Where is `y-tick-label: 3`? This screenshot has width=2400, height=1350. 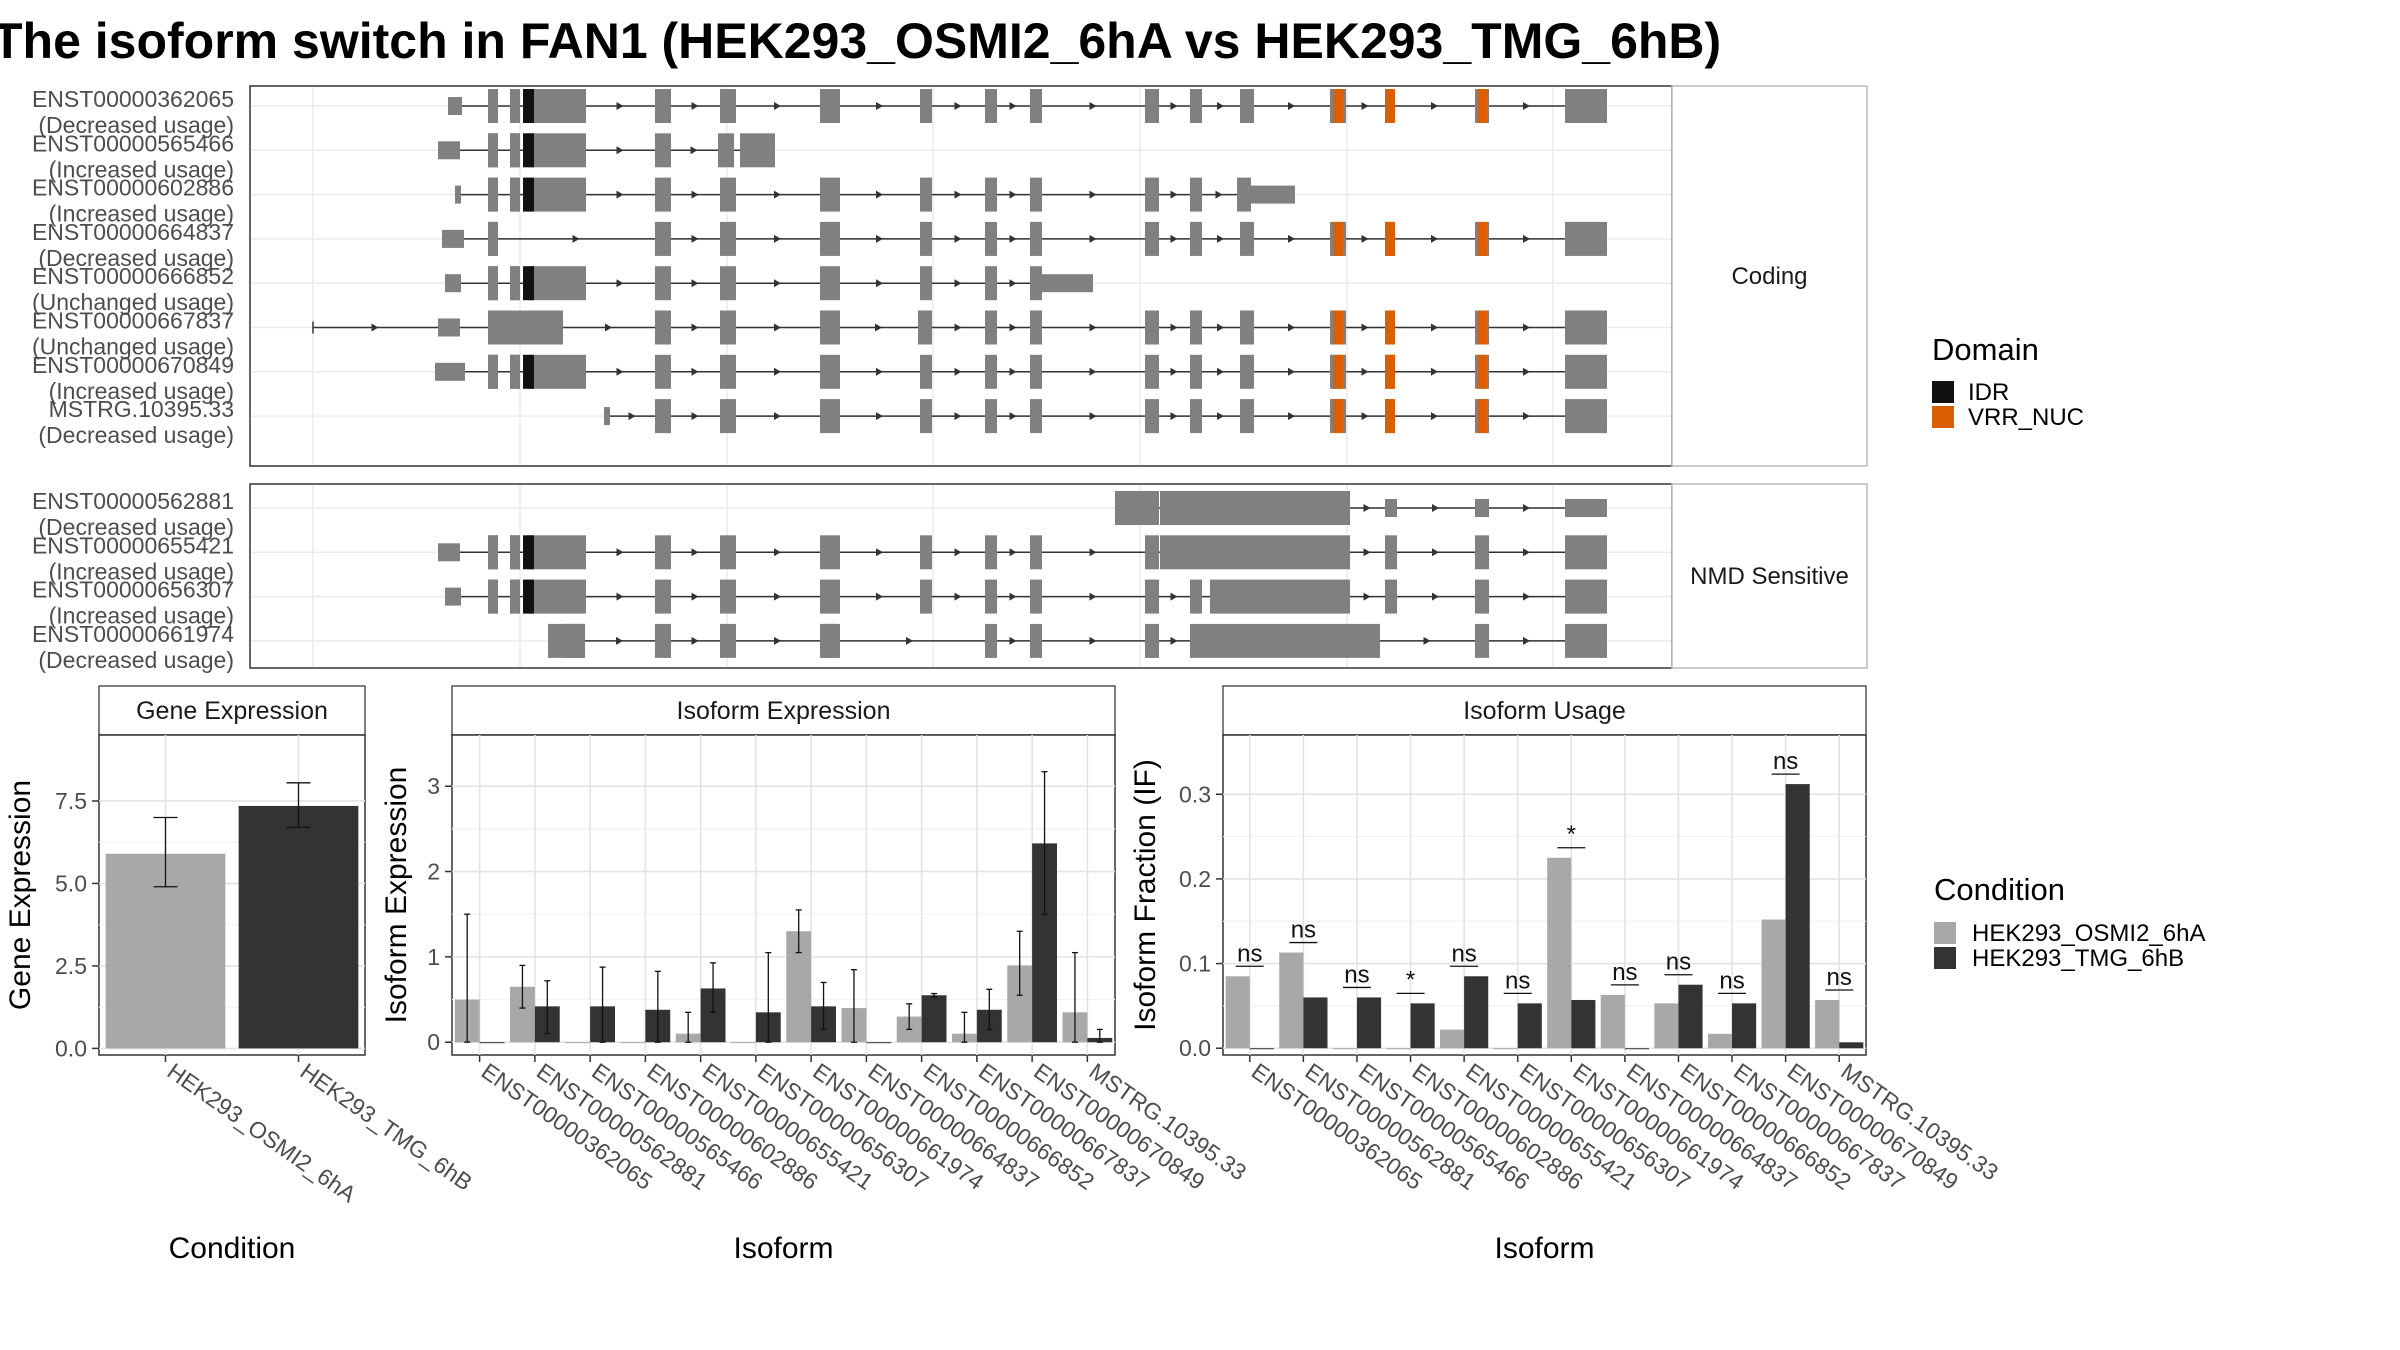
y-tick-label: 3 is located at coordinates (433, 786).